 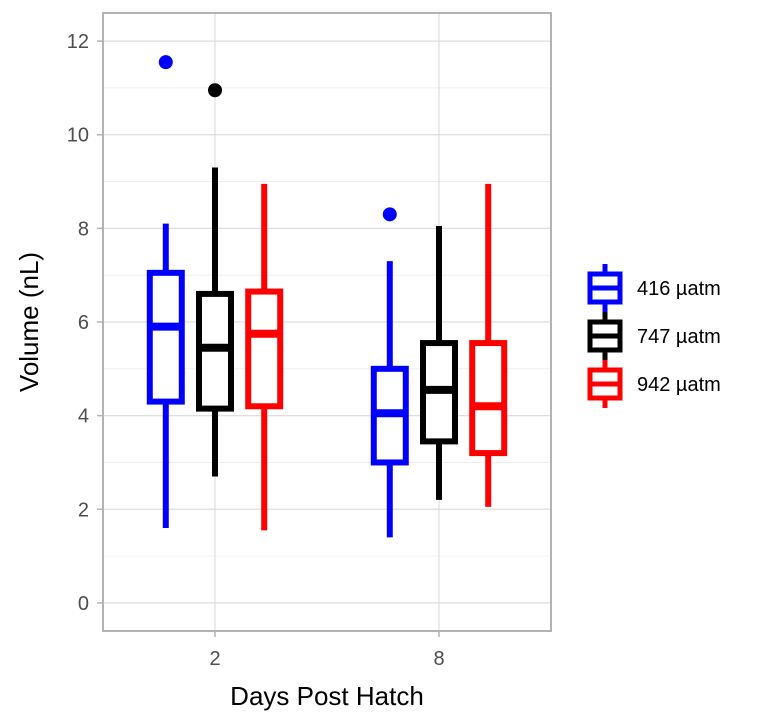 I want to click on legend: 416 µatm 747 µatm 942 µatm, so click(x=654, y=336).